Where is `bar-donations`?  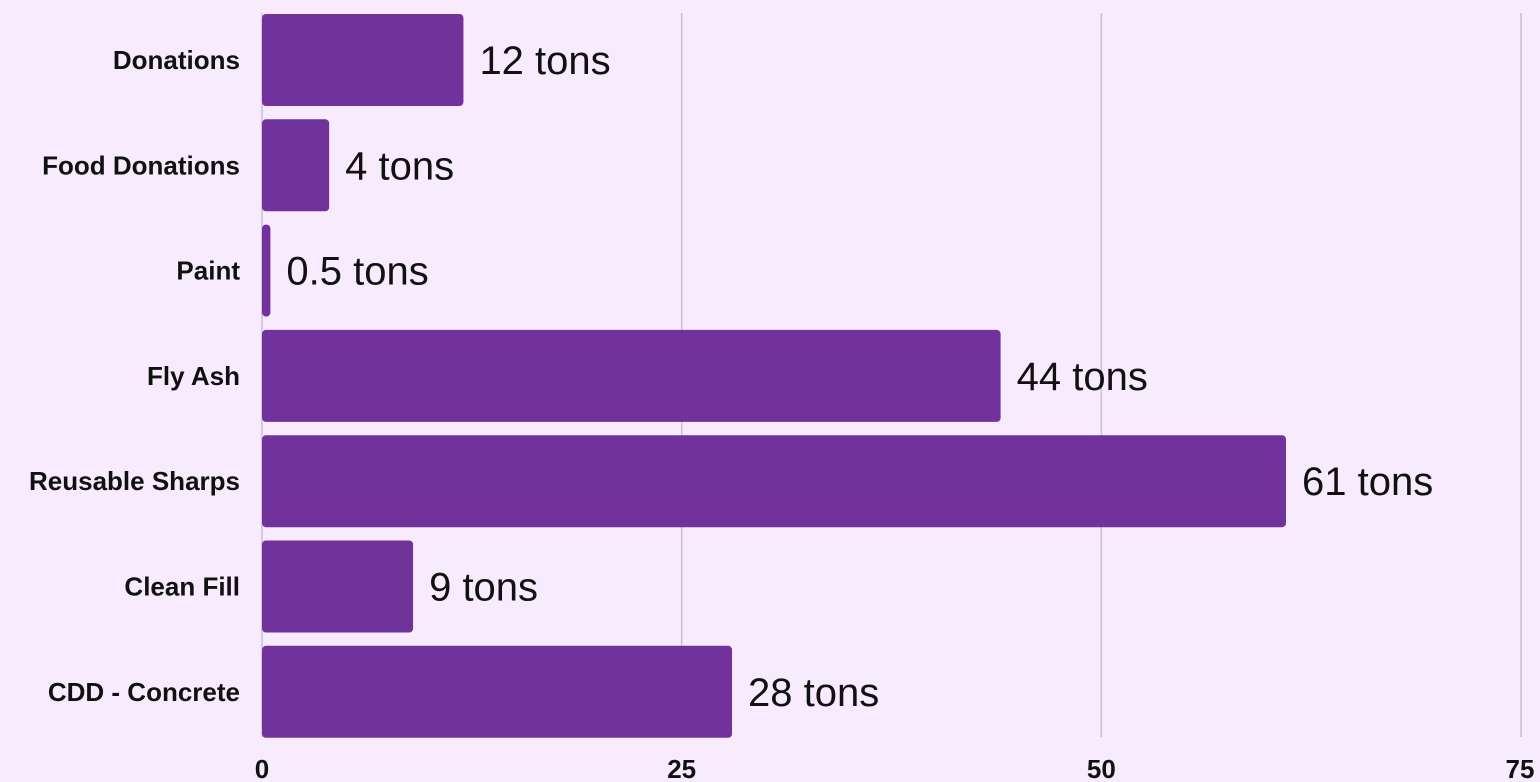
bar-donations is located at coordinates (363, 60).